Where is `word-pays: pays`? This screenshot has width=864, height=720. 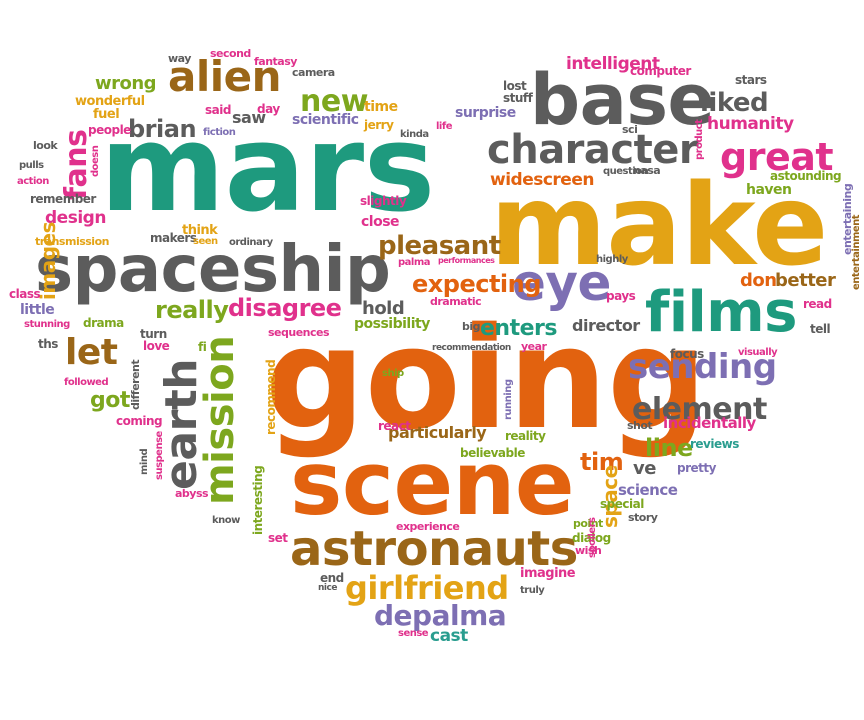 word-pays: pays is located at coordinates (621, 296).